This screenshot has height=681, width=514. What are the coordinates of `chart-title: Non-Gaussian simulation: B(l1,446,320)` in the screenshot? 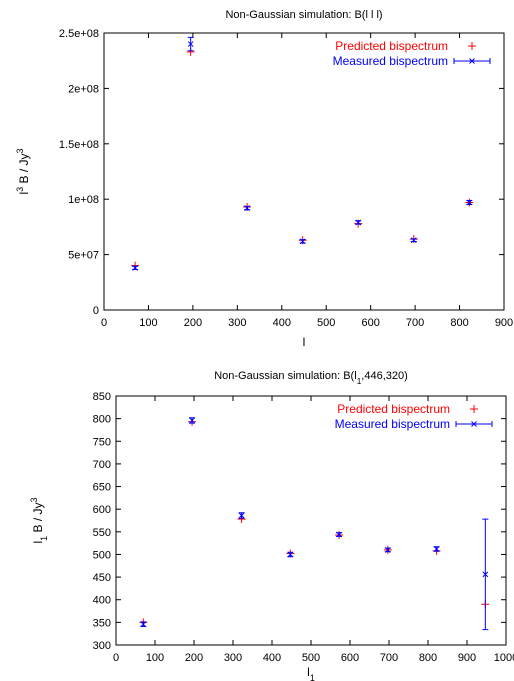 It's located at (311, 378).